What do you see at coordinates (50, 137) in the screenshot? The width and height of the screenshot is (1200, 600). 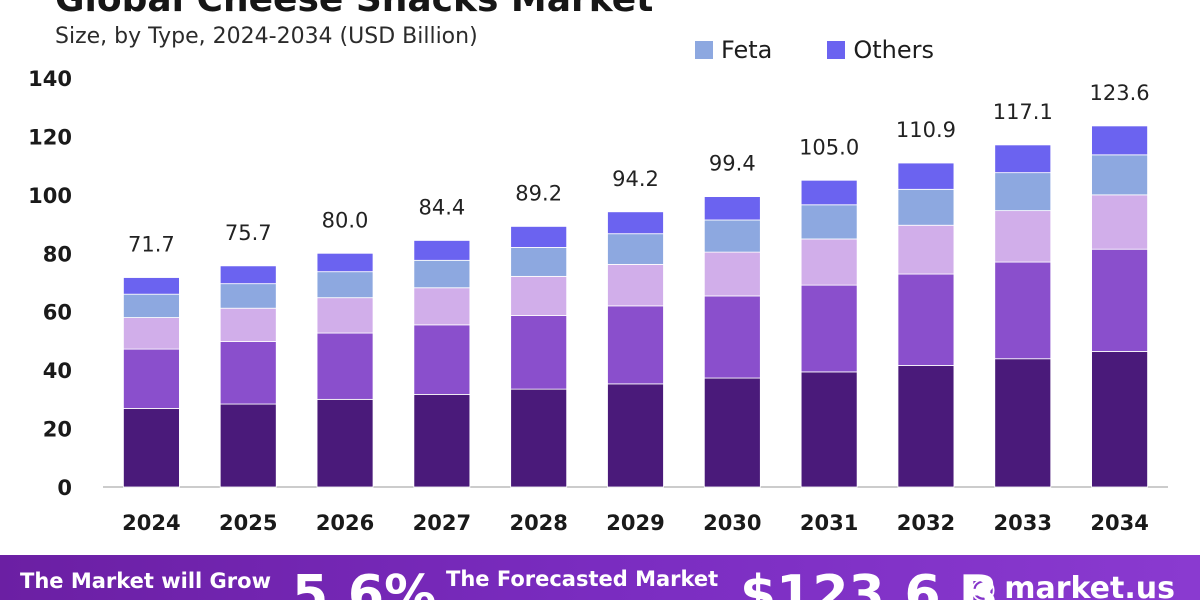 I see `y-tick-label: 120` at bounding box center [50, 137].